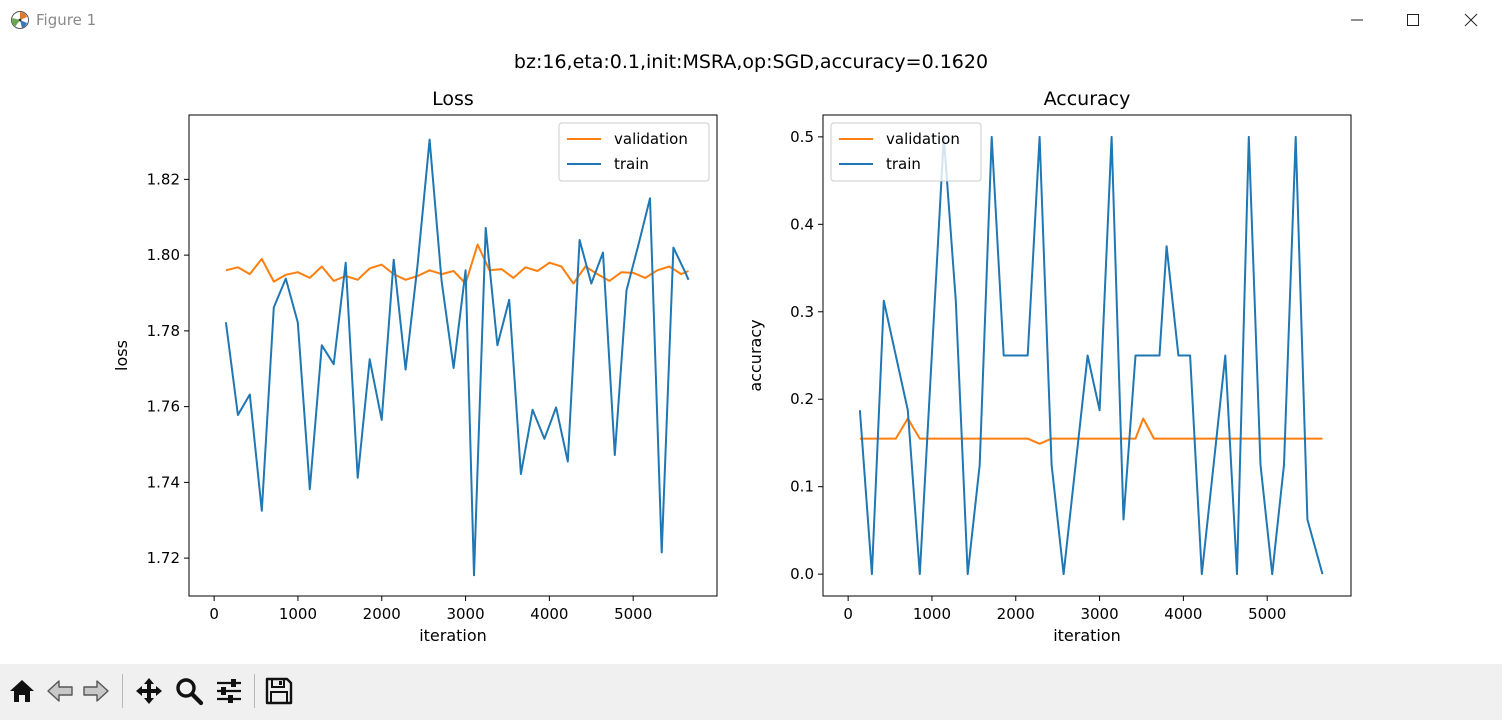 Image resolution: width=1502 pixels, height=720 pixels. What do you see at coordinates (163, 179) in the screenshot?
I see `y-tick-label: 1.82` at bounding box center [163, 179].